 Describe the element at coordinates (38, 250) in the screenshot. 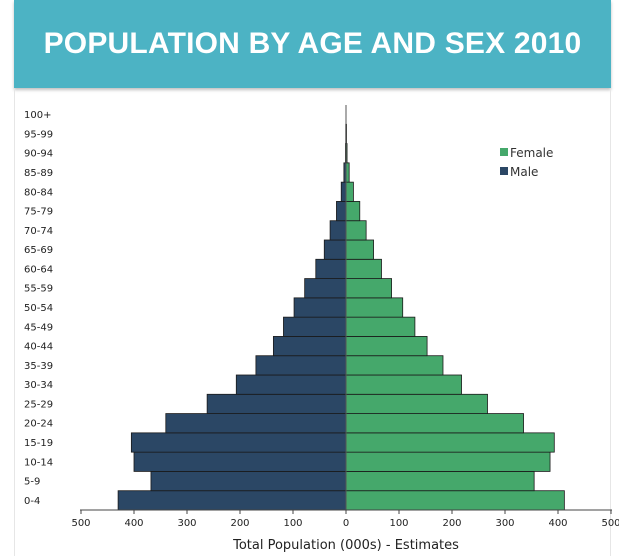

I see `age-label: 65-69` at that location.